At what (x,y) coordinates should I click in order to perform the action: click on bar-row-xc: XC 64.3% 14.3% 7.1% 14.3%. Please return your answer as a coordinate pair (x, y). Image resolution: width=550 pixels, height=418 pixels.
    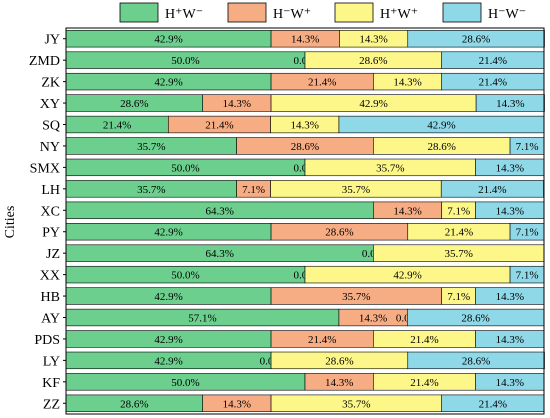
    Looking at the image, I should click on (293, 210).